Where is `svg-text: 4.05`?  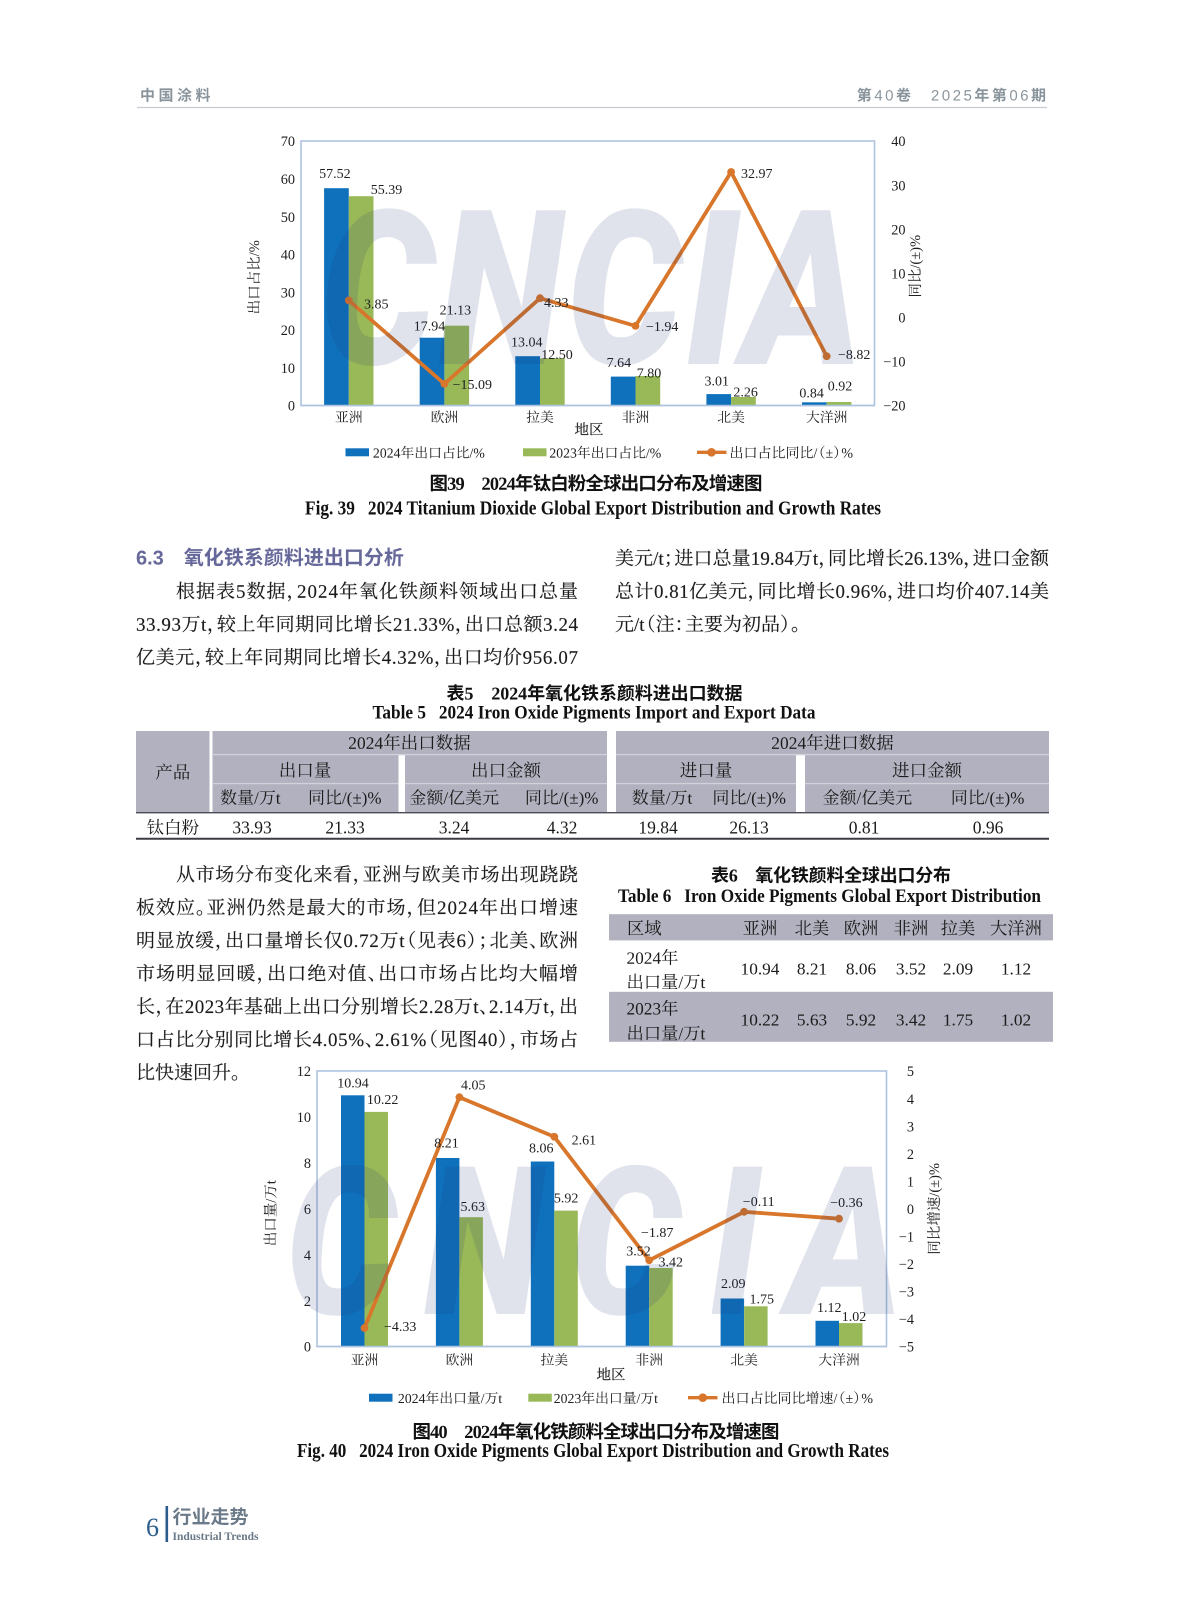
svg-text: 4.05 is located at coordinates (473, 1086).